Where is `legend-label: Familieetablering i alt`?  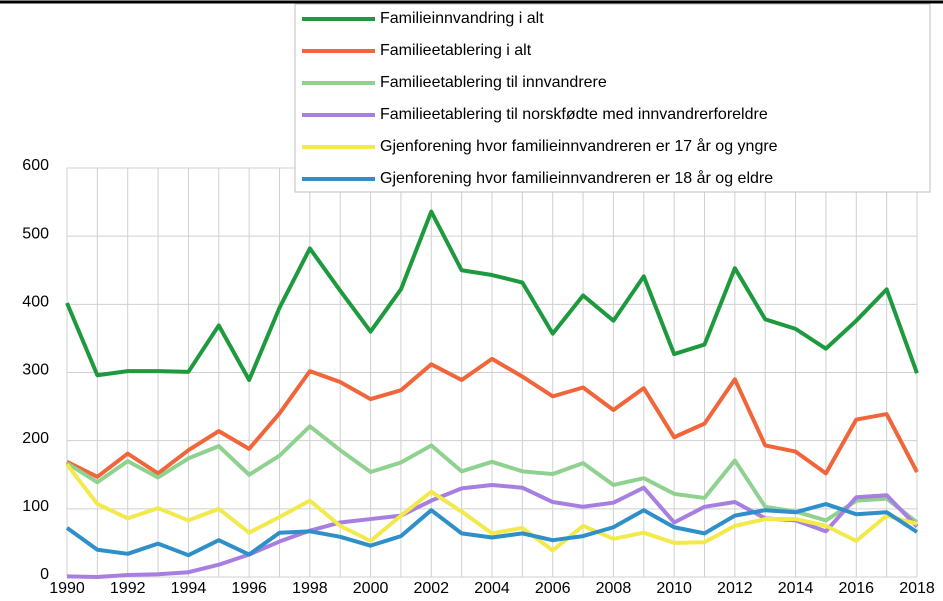
legend-label: Familieetablering i alt is located at coordinates (456, 50).